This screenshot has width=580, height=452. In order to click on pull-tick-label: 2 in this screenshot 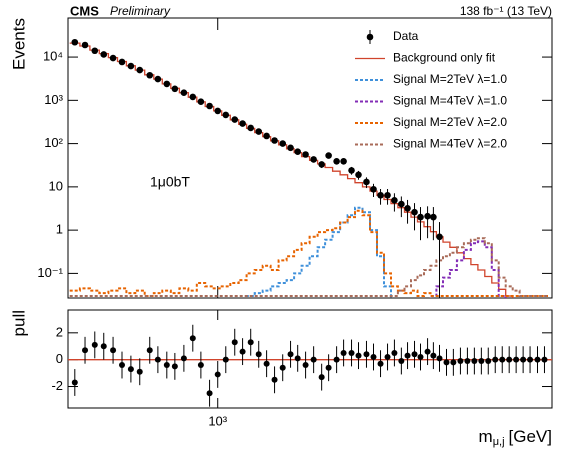, I will do `click(59, 331)`.